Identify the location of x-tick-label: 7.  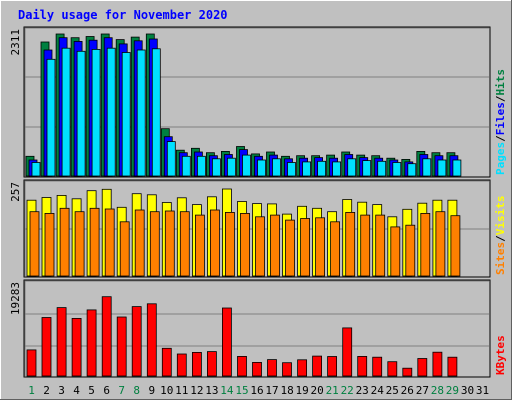
(121, 390).